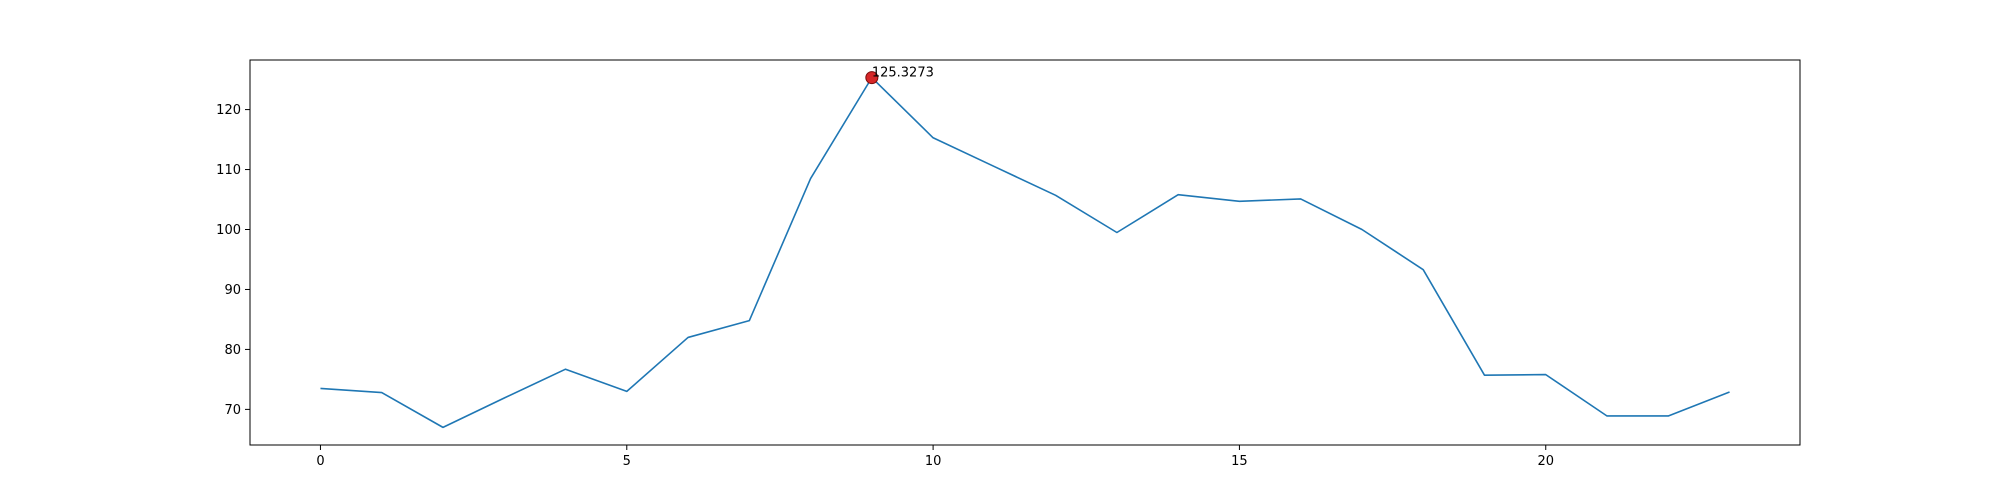  What do you see at coordinates (228, 230) in the screenshot?
I see `y-tick-label: 100` at bounding box center [228, 230].